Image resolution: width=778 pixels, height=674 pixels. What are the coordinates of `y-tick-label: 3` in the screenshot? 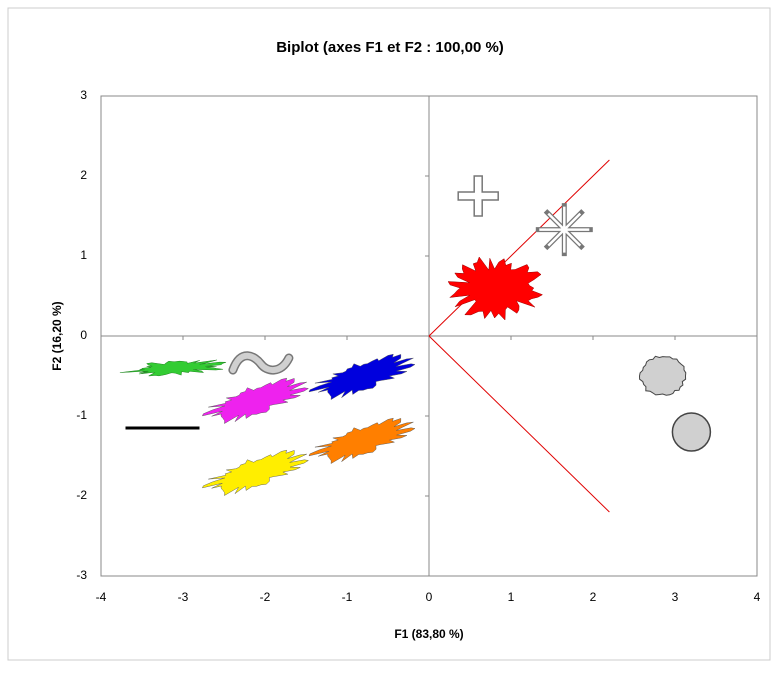 It's located at (83, 95).